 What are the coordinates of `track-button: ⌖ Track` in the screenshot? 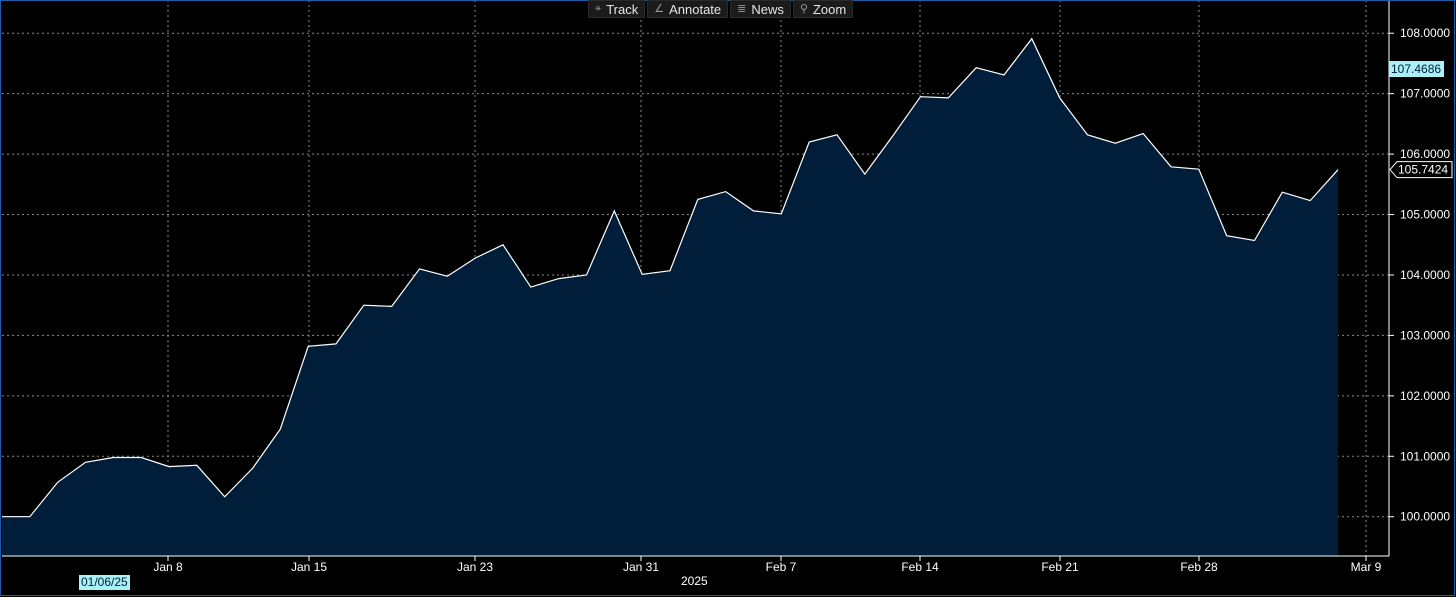 It's located at (617, 9).